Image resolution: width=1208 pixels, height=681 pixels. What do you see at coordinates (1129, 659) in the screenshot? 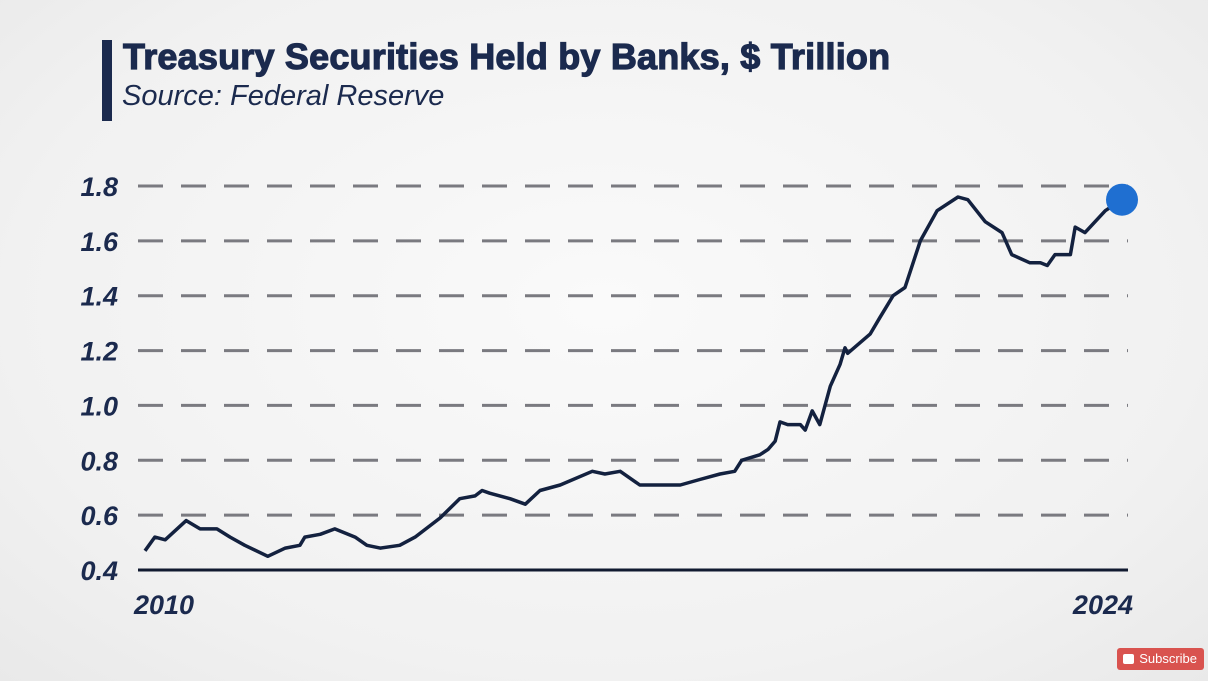
I see `youtube-play-icon` at bounding box center [1129, 659].